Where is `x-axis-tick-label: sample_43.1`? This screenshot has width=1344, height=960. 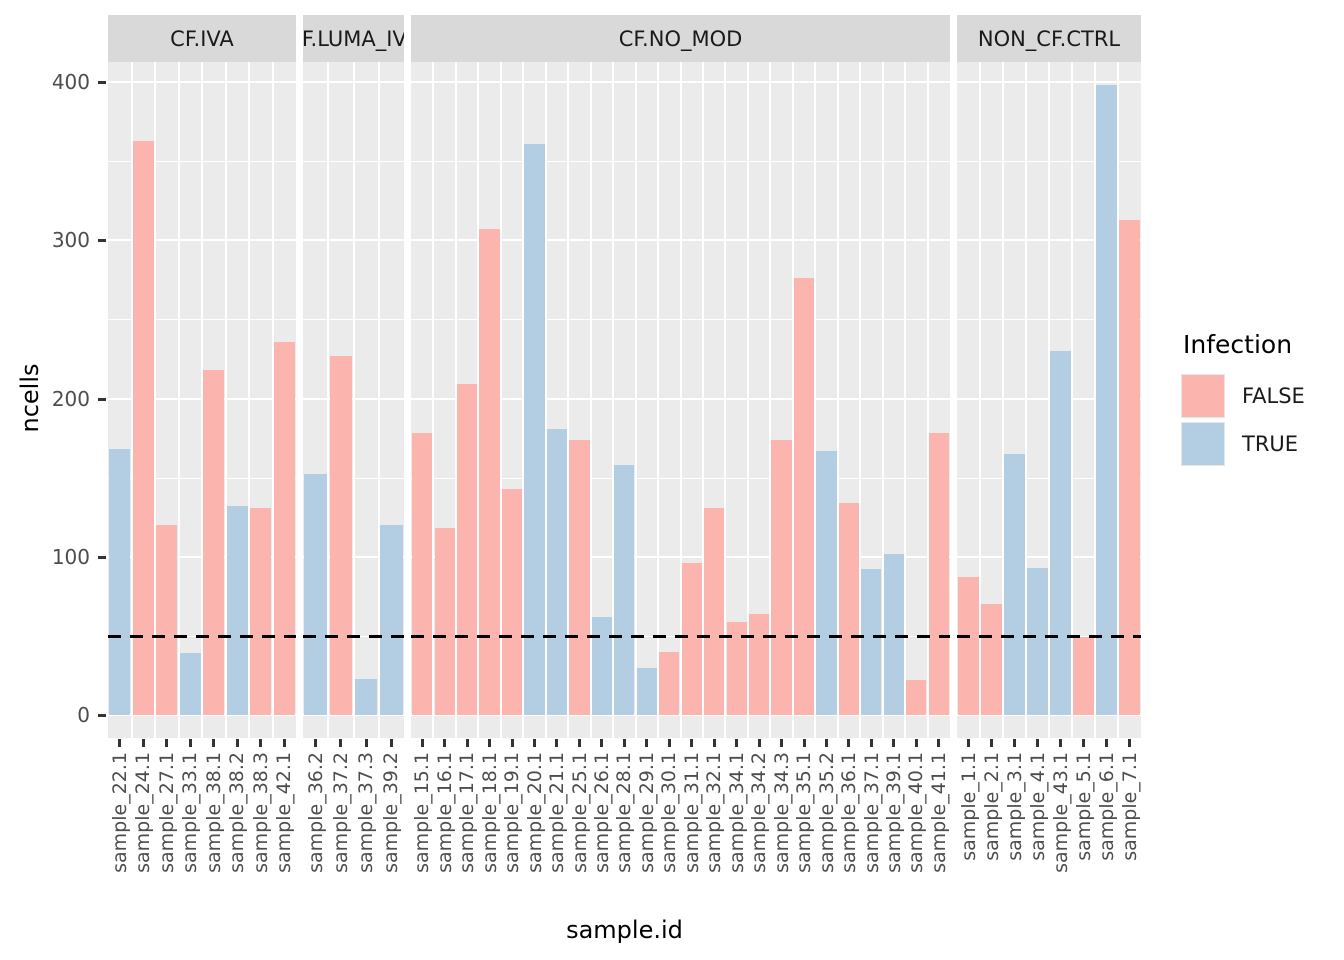 x-axis-tick-label: sample_43.1 is located at coordinates (1060, 812).